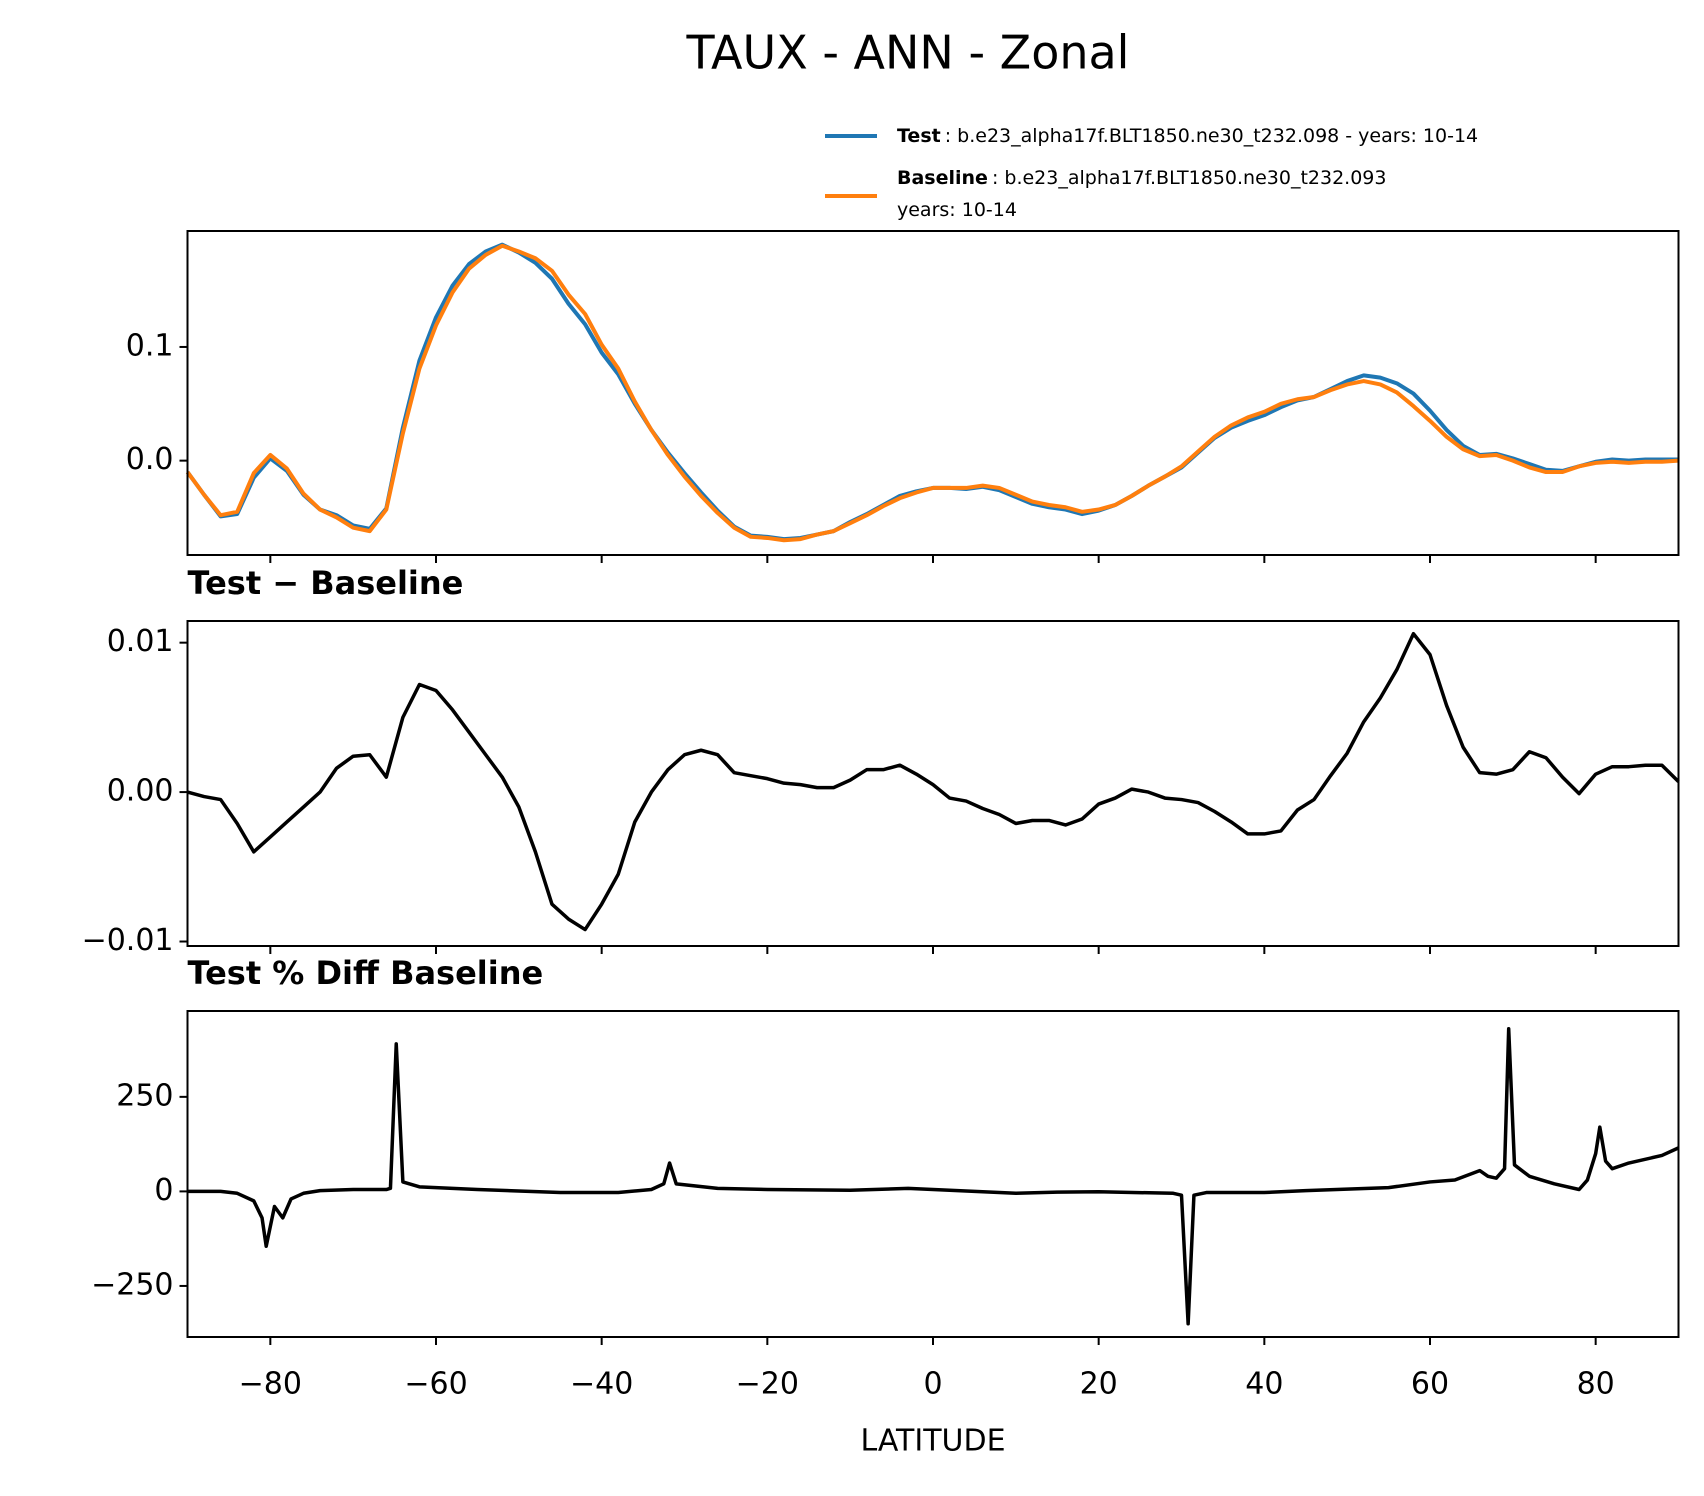 This screenshot has width=1704, height=1496. What do you see at coordinates (942, 178) in the screenshot?
I see `legend-name: Baseline` at bounding box center [942, 178].